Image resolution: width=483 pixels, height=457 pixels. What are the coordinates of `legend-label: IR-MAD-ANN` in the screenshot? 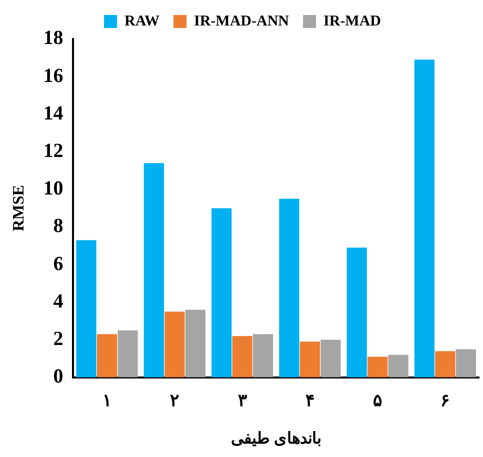 It's located at (242, 21).